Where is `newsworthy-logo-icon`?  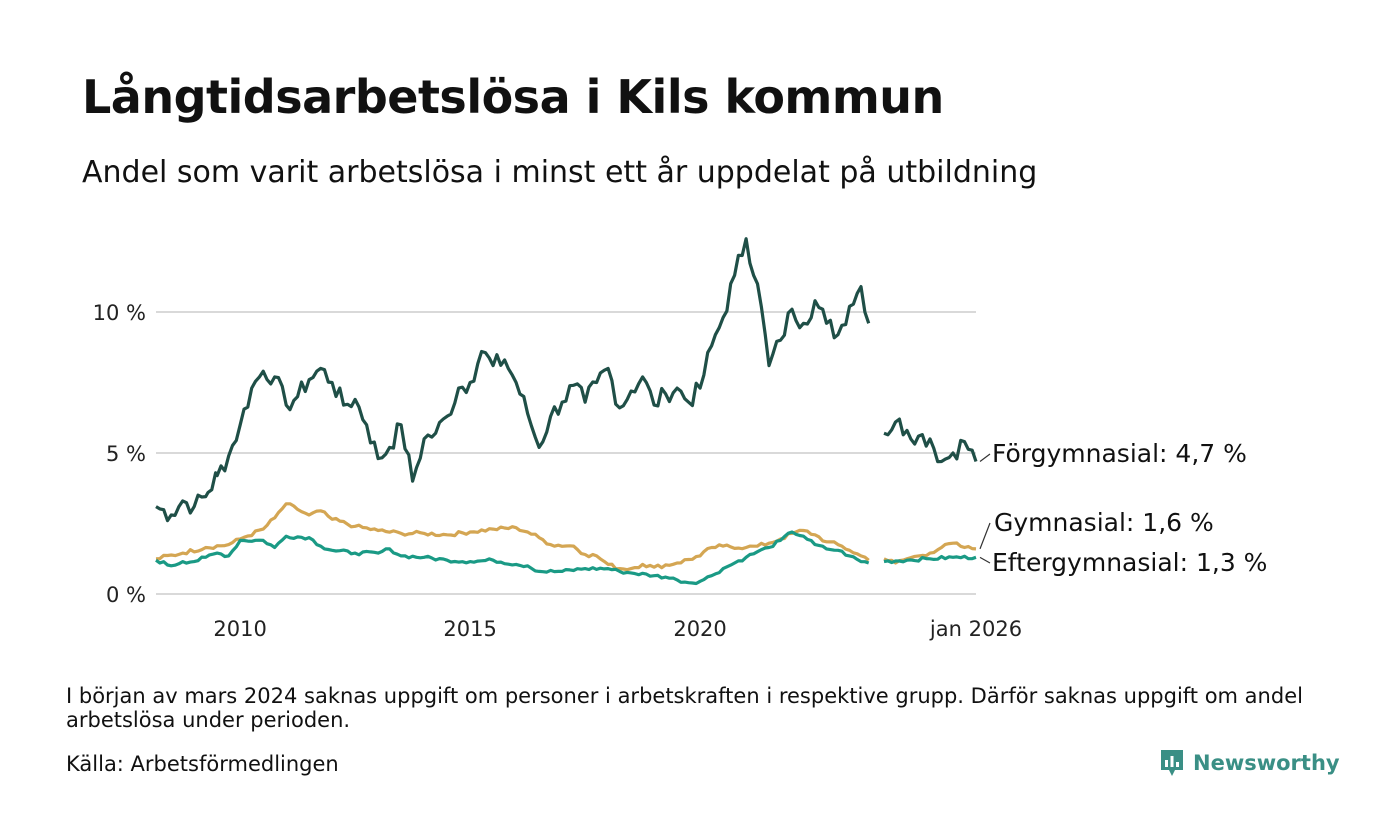 newsworthy-logo-icon is located at coordinates (1172, 763).